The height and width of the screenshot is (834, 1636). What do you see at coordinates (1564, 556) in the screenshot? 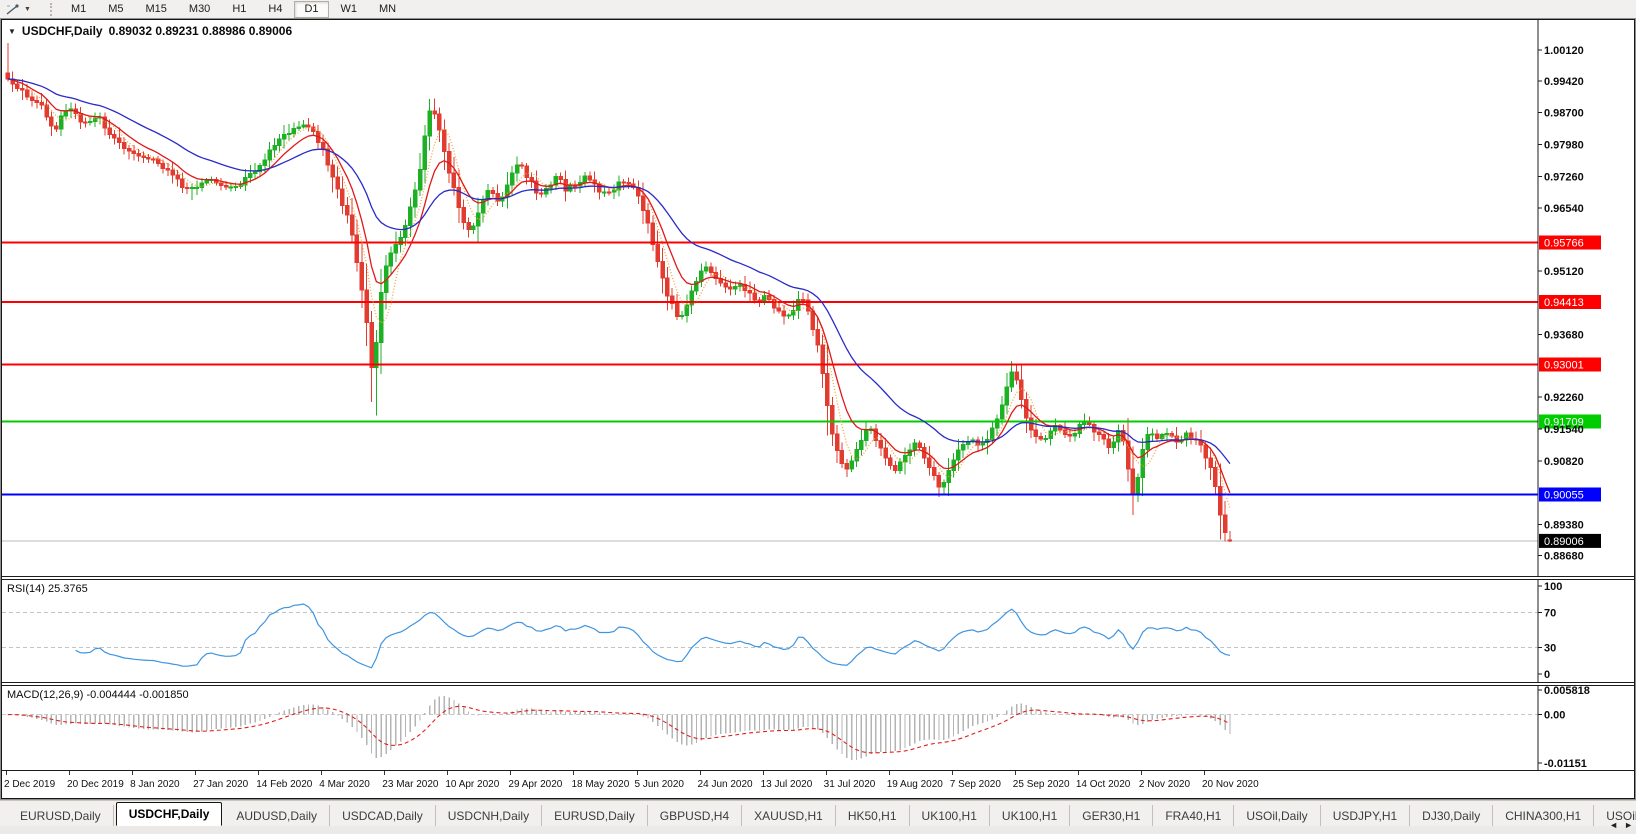
I see `svg-text: 0.88680` at bounding box center [1564, 556].